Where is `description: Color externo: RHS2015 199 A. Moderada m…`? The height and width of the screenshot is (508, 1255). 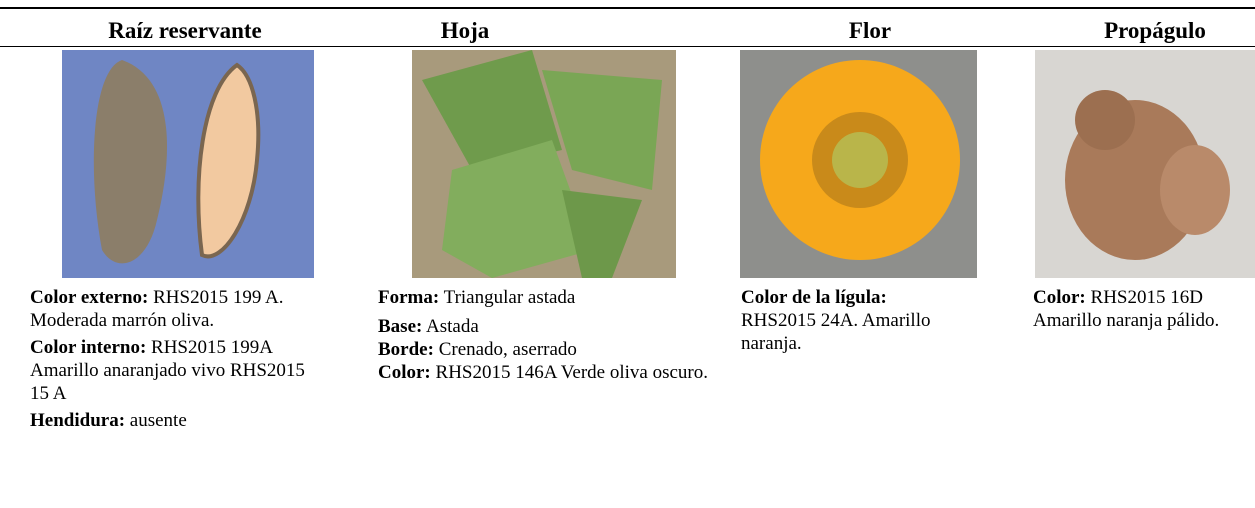 description: Color externo: RHS2015 199 A. Moderada m… is located at coordinates (177, 361).